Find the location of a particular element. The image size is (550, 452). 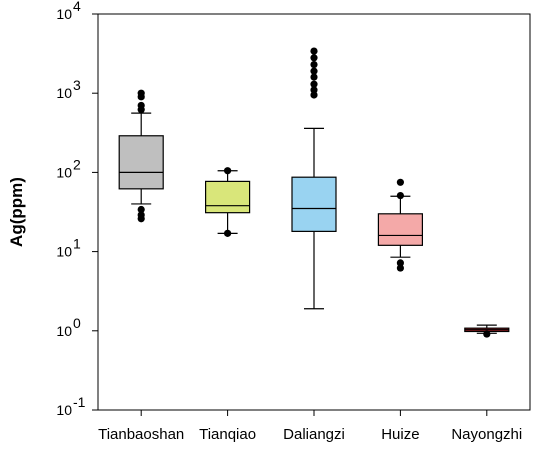

box-nayongzhi is located at coordinates (487, 331).